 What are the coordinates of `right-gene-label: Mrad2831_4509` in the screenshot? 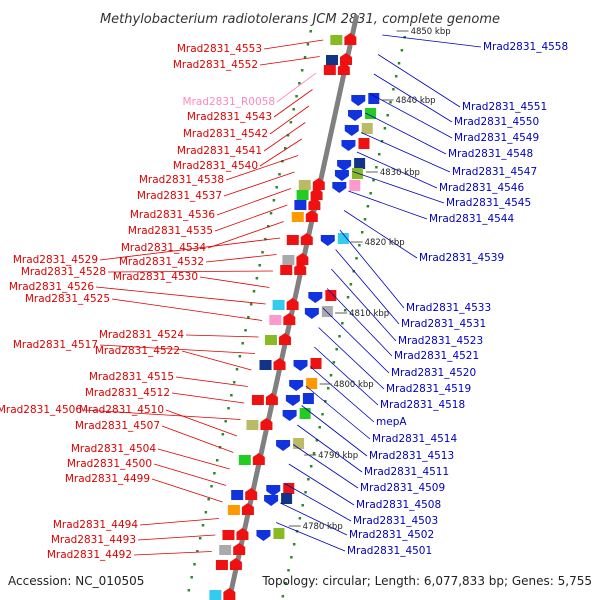 It's located at (402, 488).